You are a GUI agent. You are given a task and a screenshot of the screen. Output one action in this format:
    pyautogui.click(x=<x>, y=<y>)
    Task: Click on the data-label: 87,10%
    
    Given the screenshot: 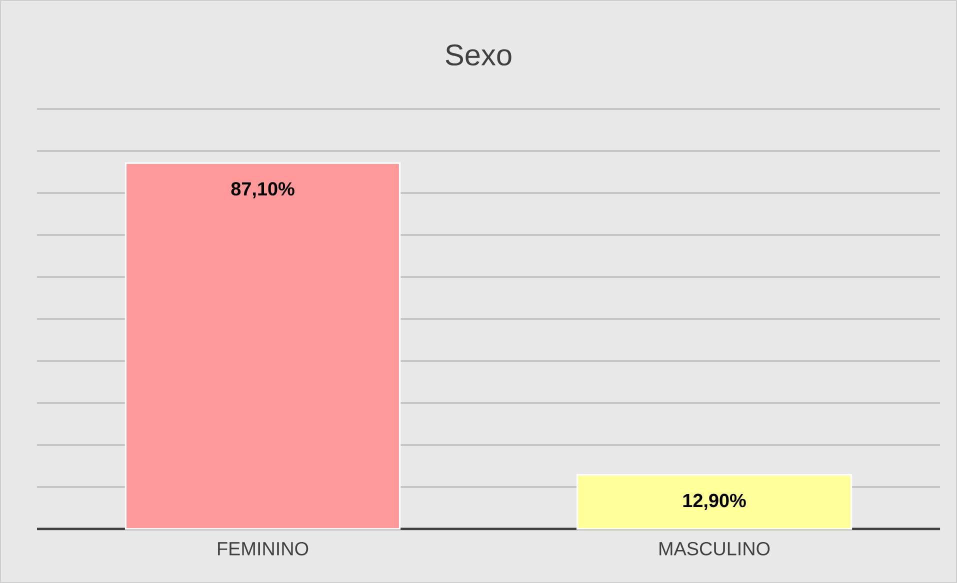 What is the action you would take?
    pyautogui.click(x=262, y=190)
    